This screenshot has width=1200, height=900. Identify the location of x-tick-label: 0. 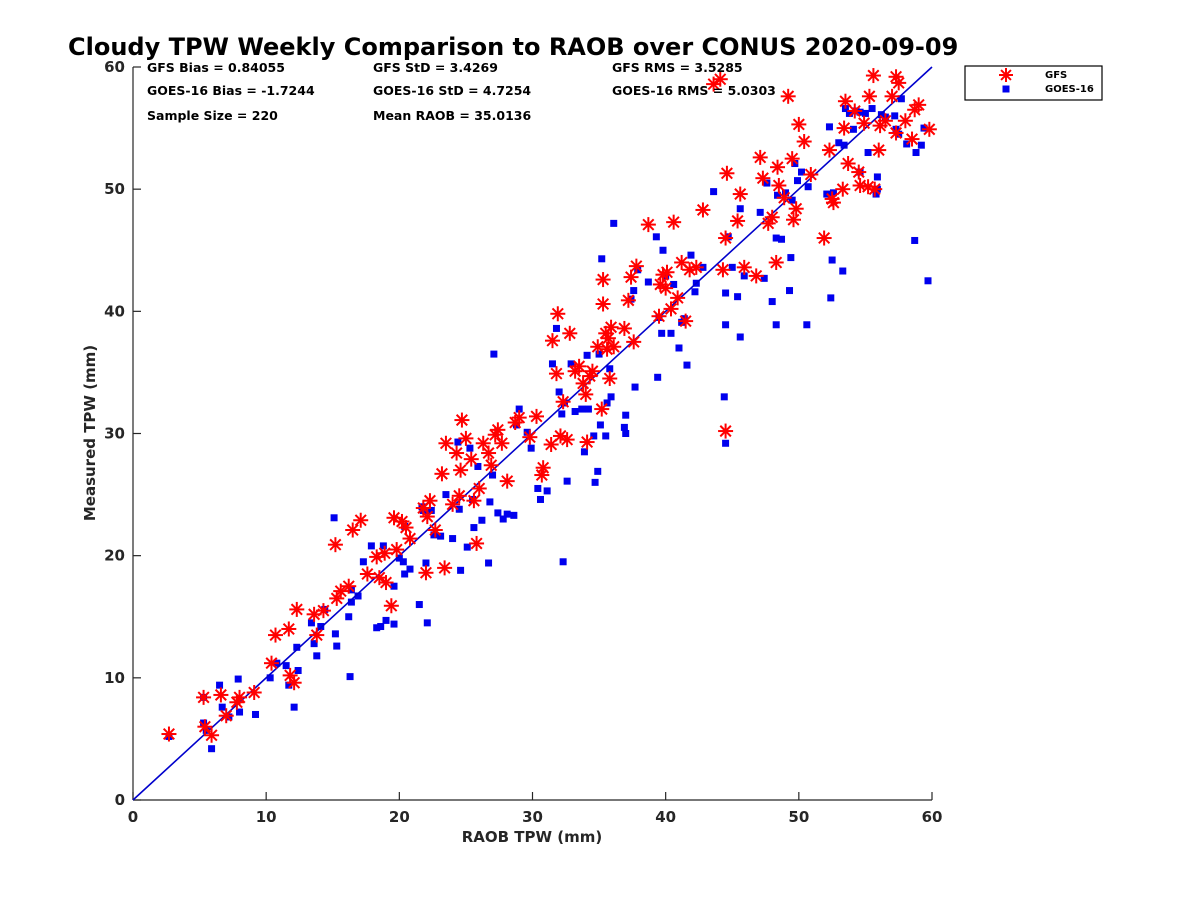
(133, 817).